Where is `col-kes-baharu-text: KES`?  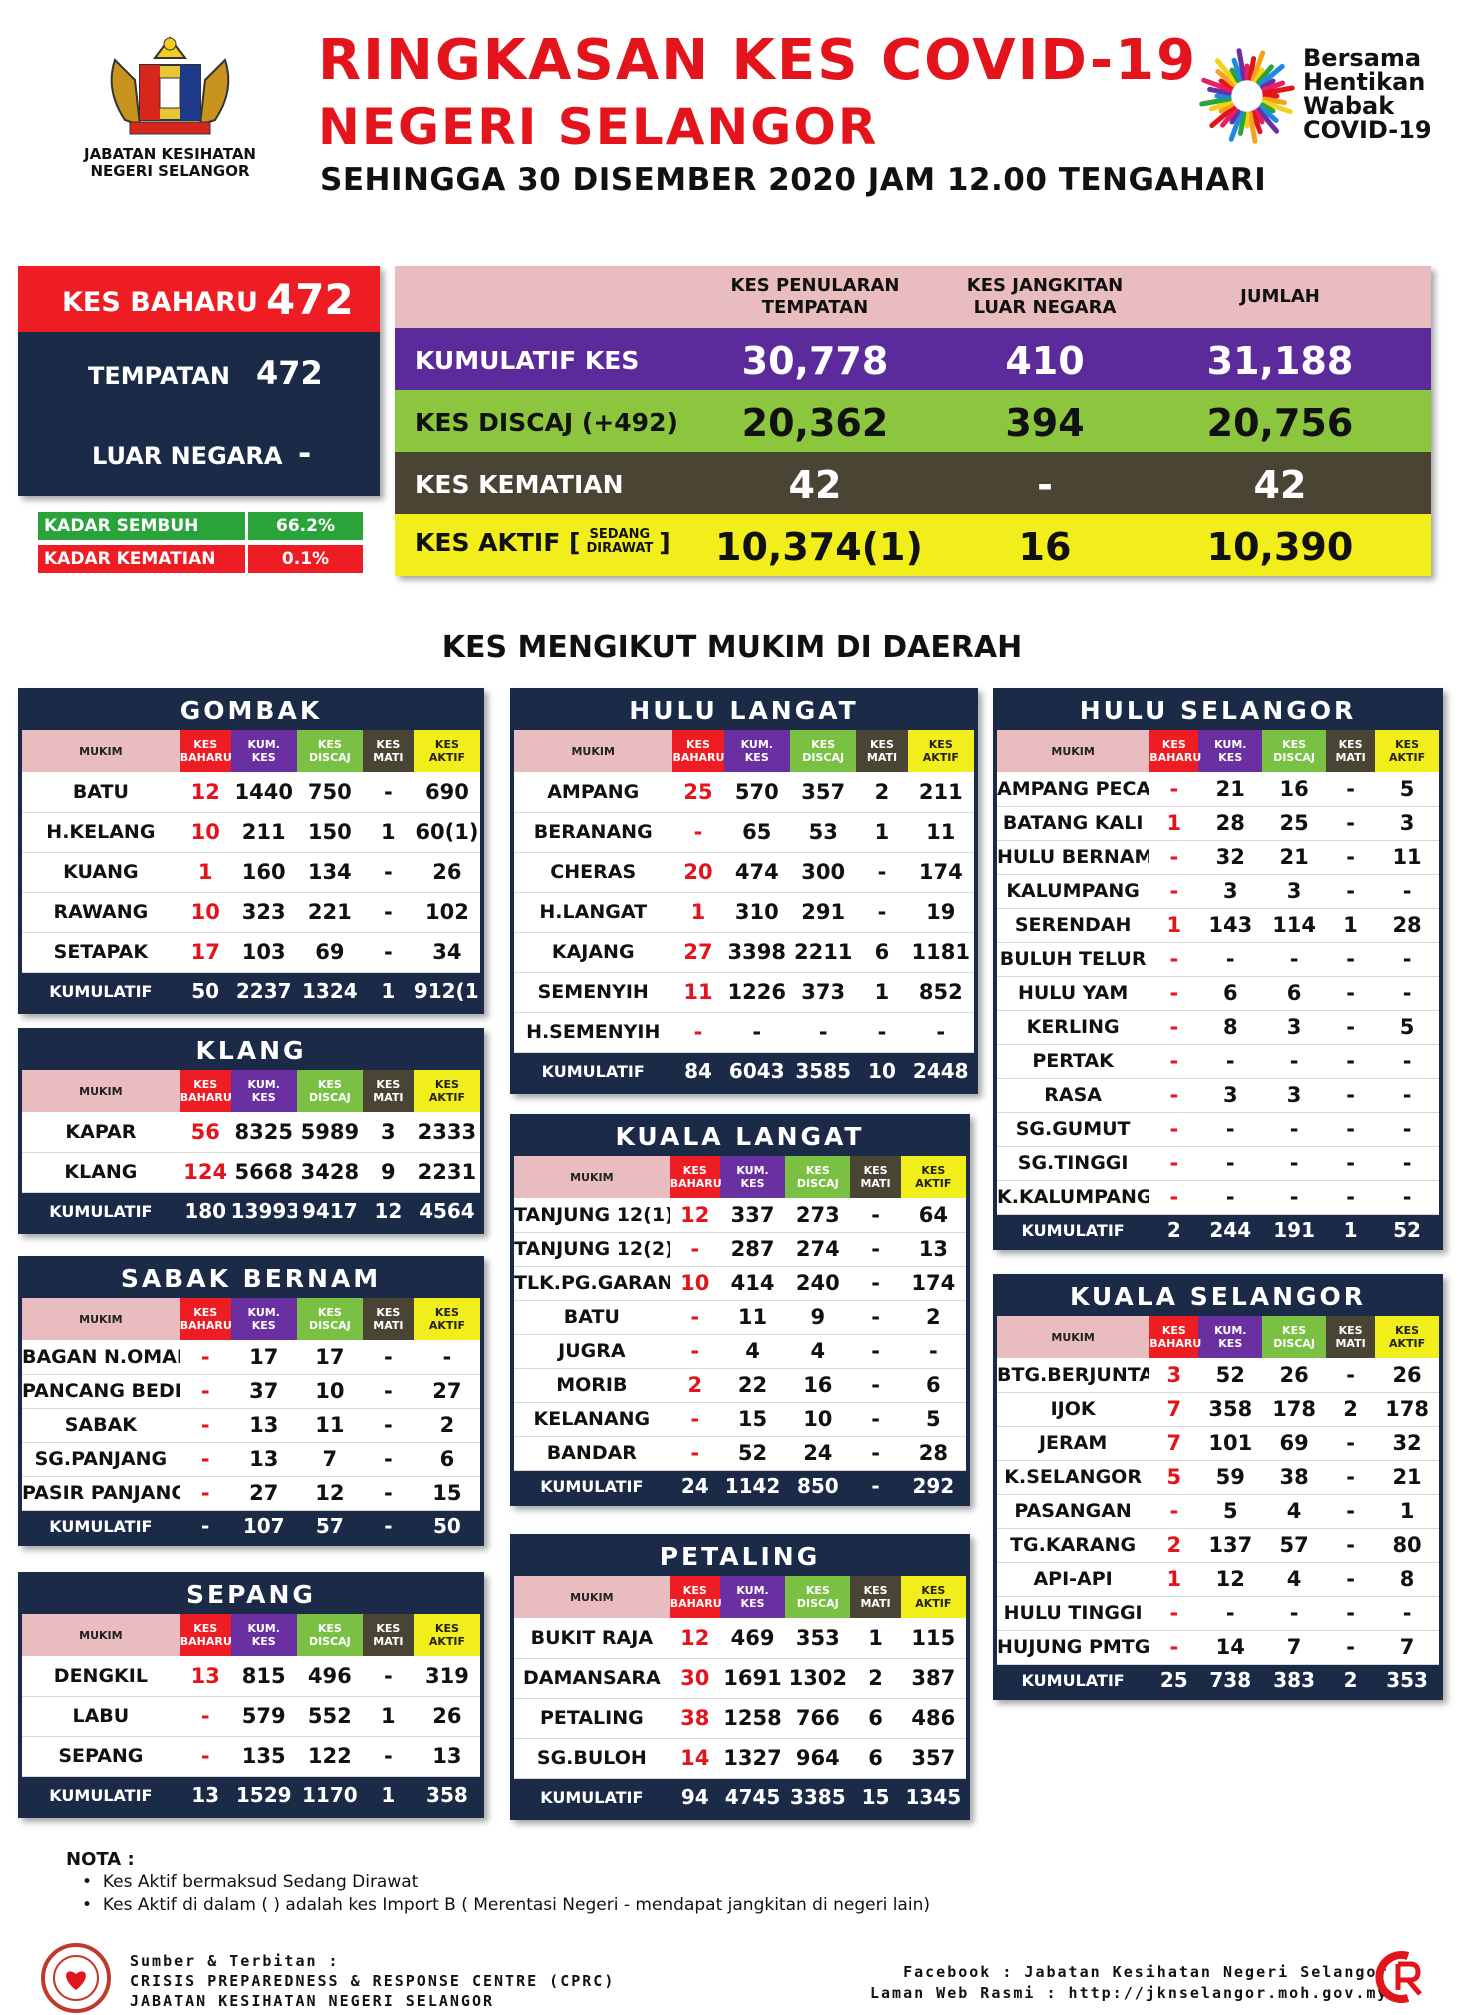
col-kes-baharu-text: KES is located at coordinates (694, 1170).